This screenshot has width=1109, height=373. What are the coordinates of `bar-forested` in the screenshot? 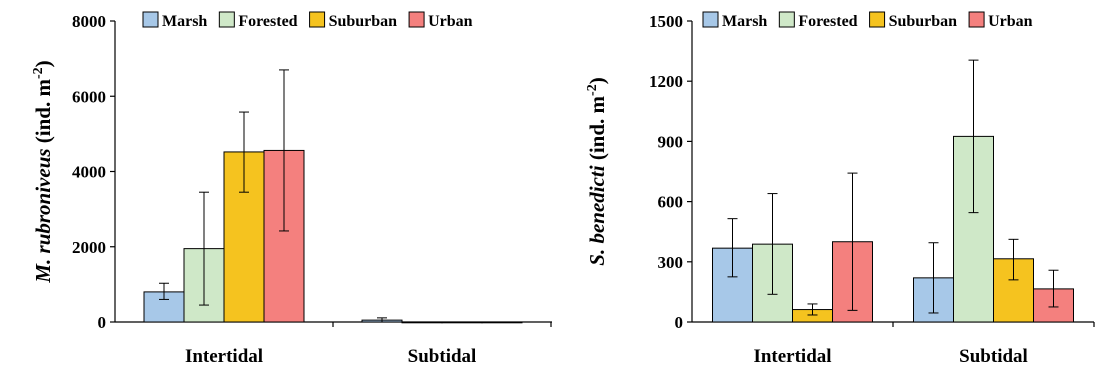 It's located at (422, 322).